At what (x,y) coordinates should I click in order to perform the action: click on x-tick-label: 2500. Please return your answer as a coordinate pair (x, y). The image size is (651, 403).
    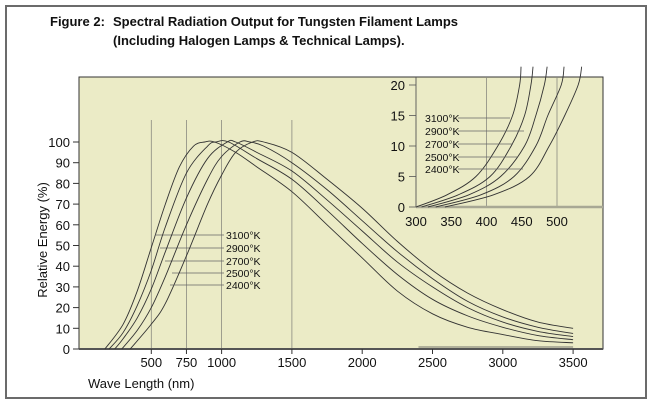
    Looking at the image, I should click on (432, 362).